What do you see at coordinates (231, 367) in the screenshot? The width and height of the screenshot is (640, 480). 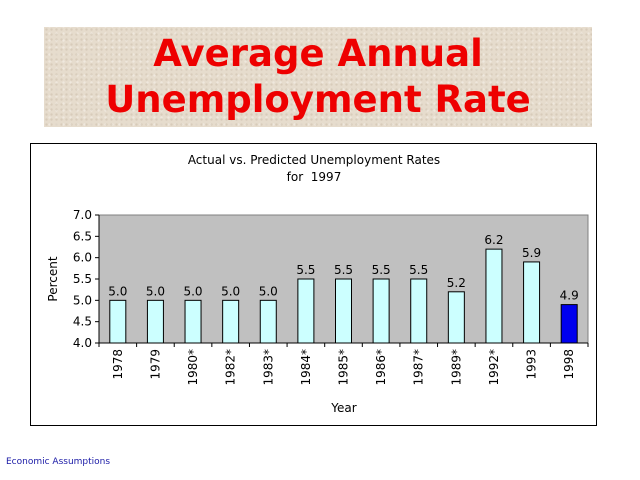 I see `x-tick-label: 1982*` at bounding box center [231, 367].